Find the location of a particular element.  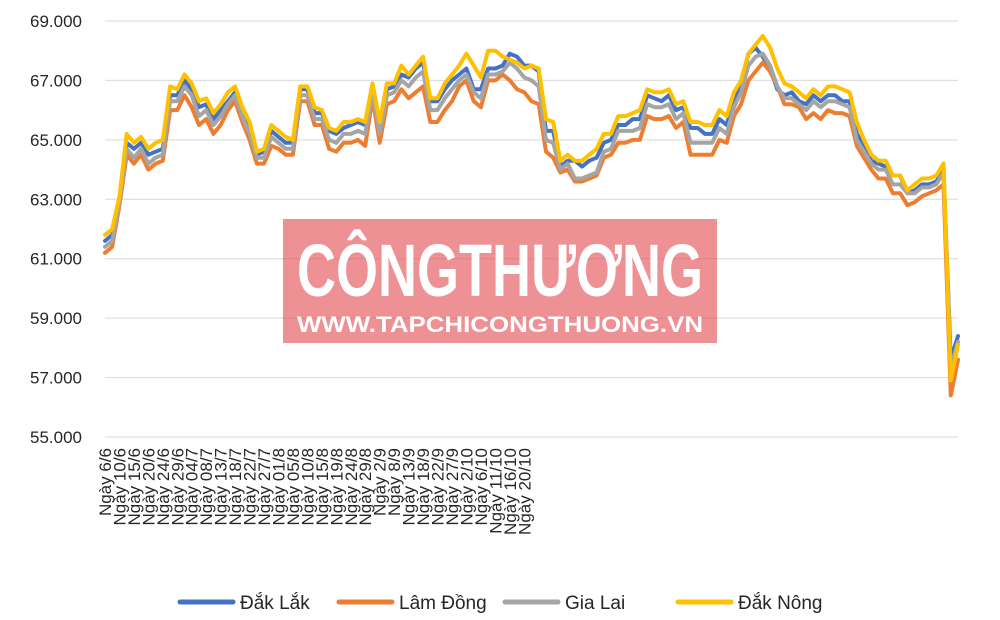

watermark: CÔNGTHƯƠNG WWW.TAPCHICONGTHUONG.VN is located at coordinates (500, 281).